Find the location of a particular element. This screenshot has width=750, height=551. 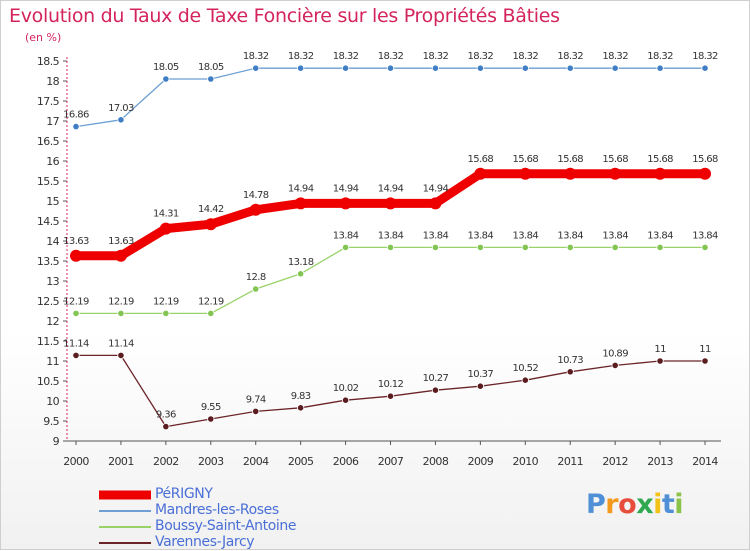

y-tick-label: 10 is located at coordinates (52, 401).